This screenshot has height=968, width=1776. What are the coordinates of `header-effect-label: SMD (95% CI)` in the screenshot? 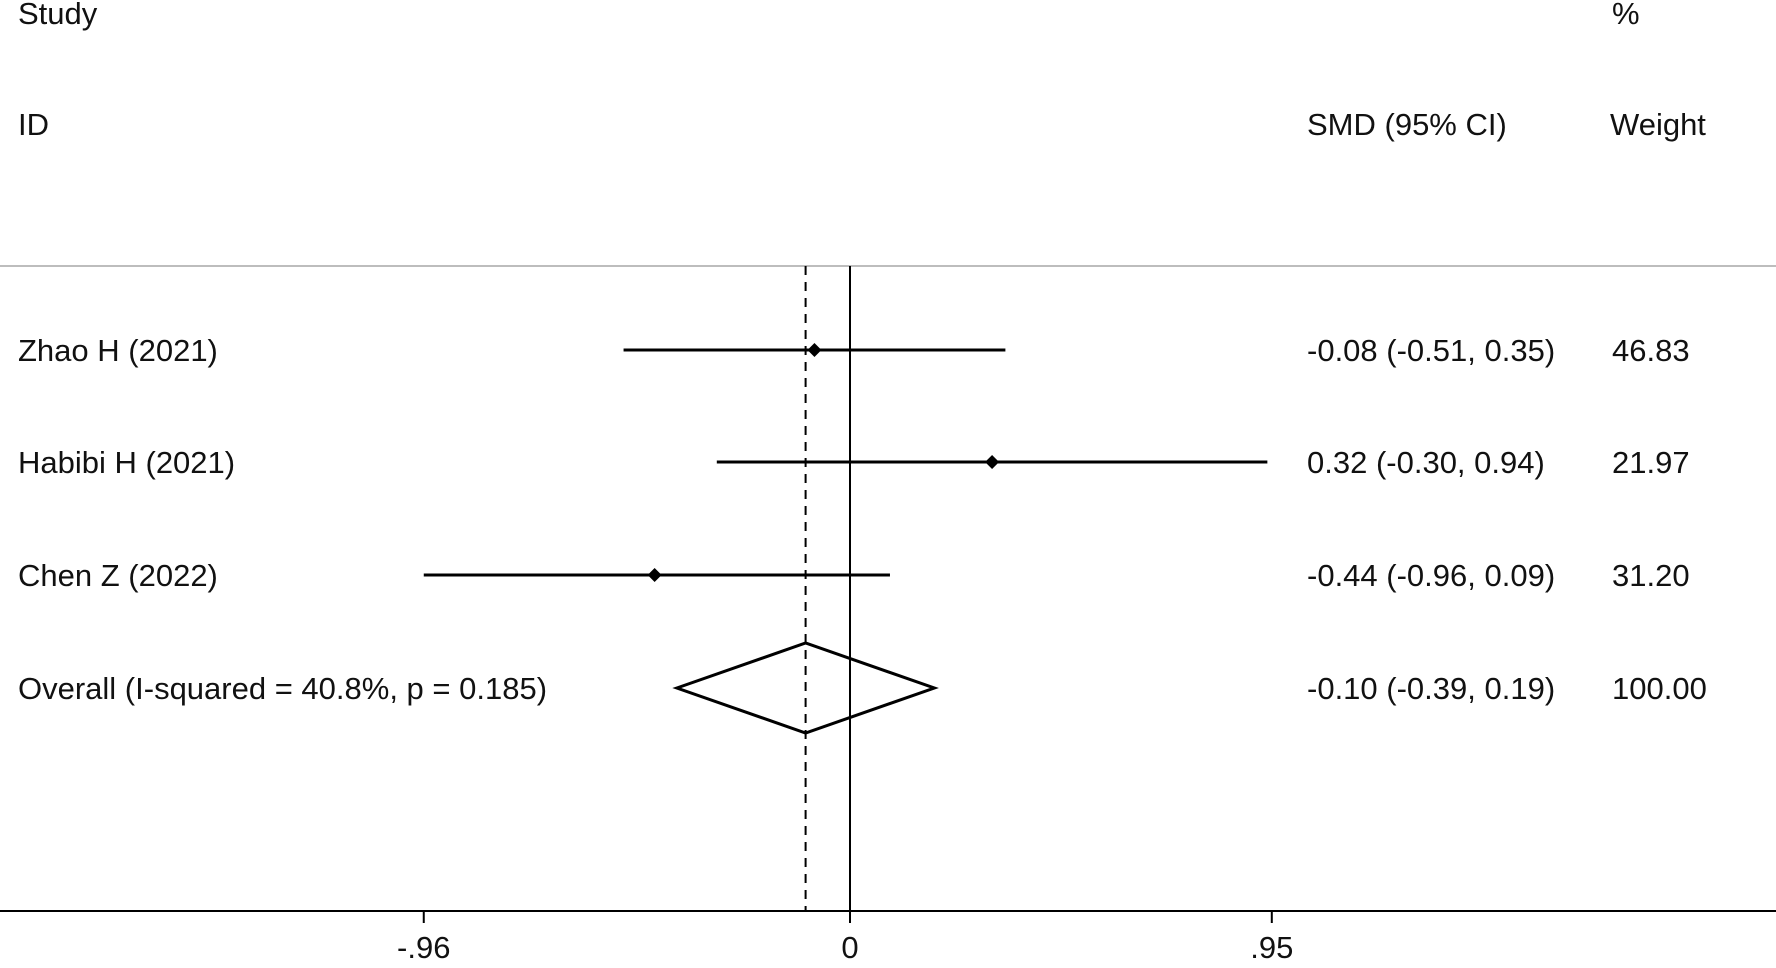 It's located at (1407, 124).